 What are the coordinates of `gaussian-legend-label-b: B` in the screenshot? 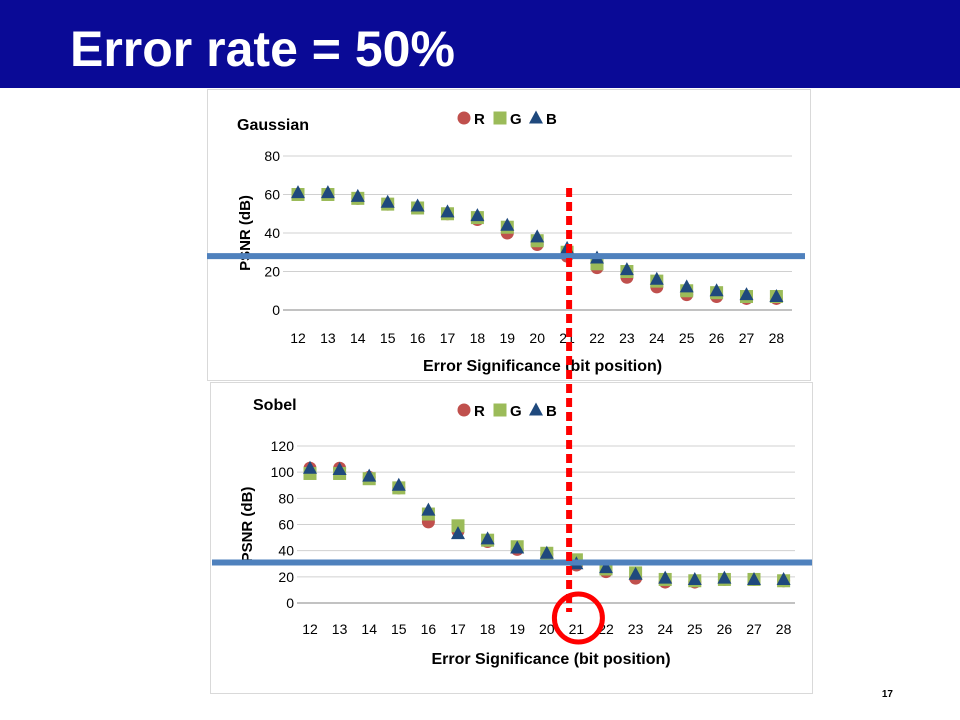 It's located at (551, 119).